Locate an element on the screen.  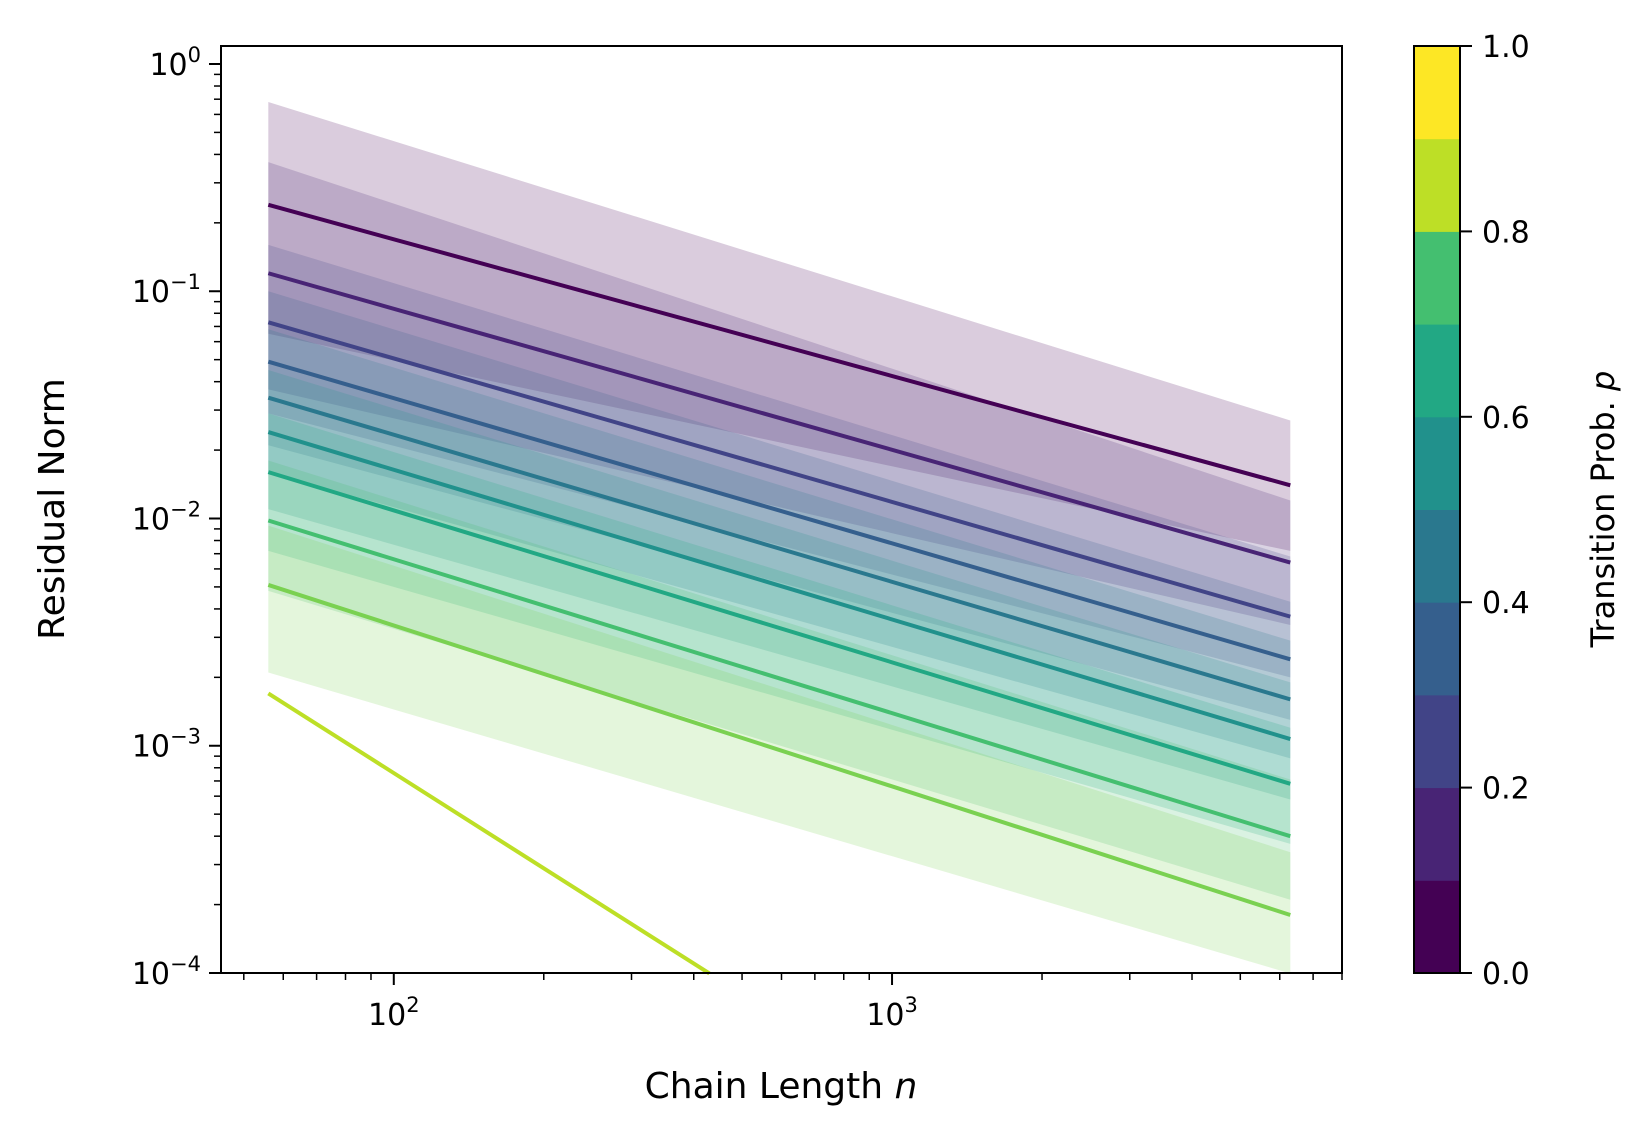
colorbar-tick-label: 0.6 is located at coordinates (1506, 418).